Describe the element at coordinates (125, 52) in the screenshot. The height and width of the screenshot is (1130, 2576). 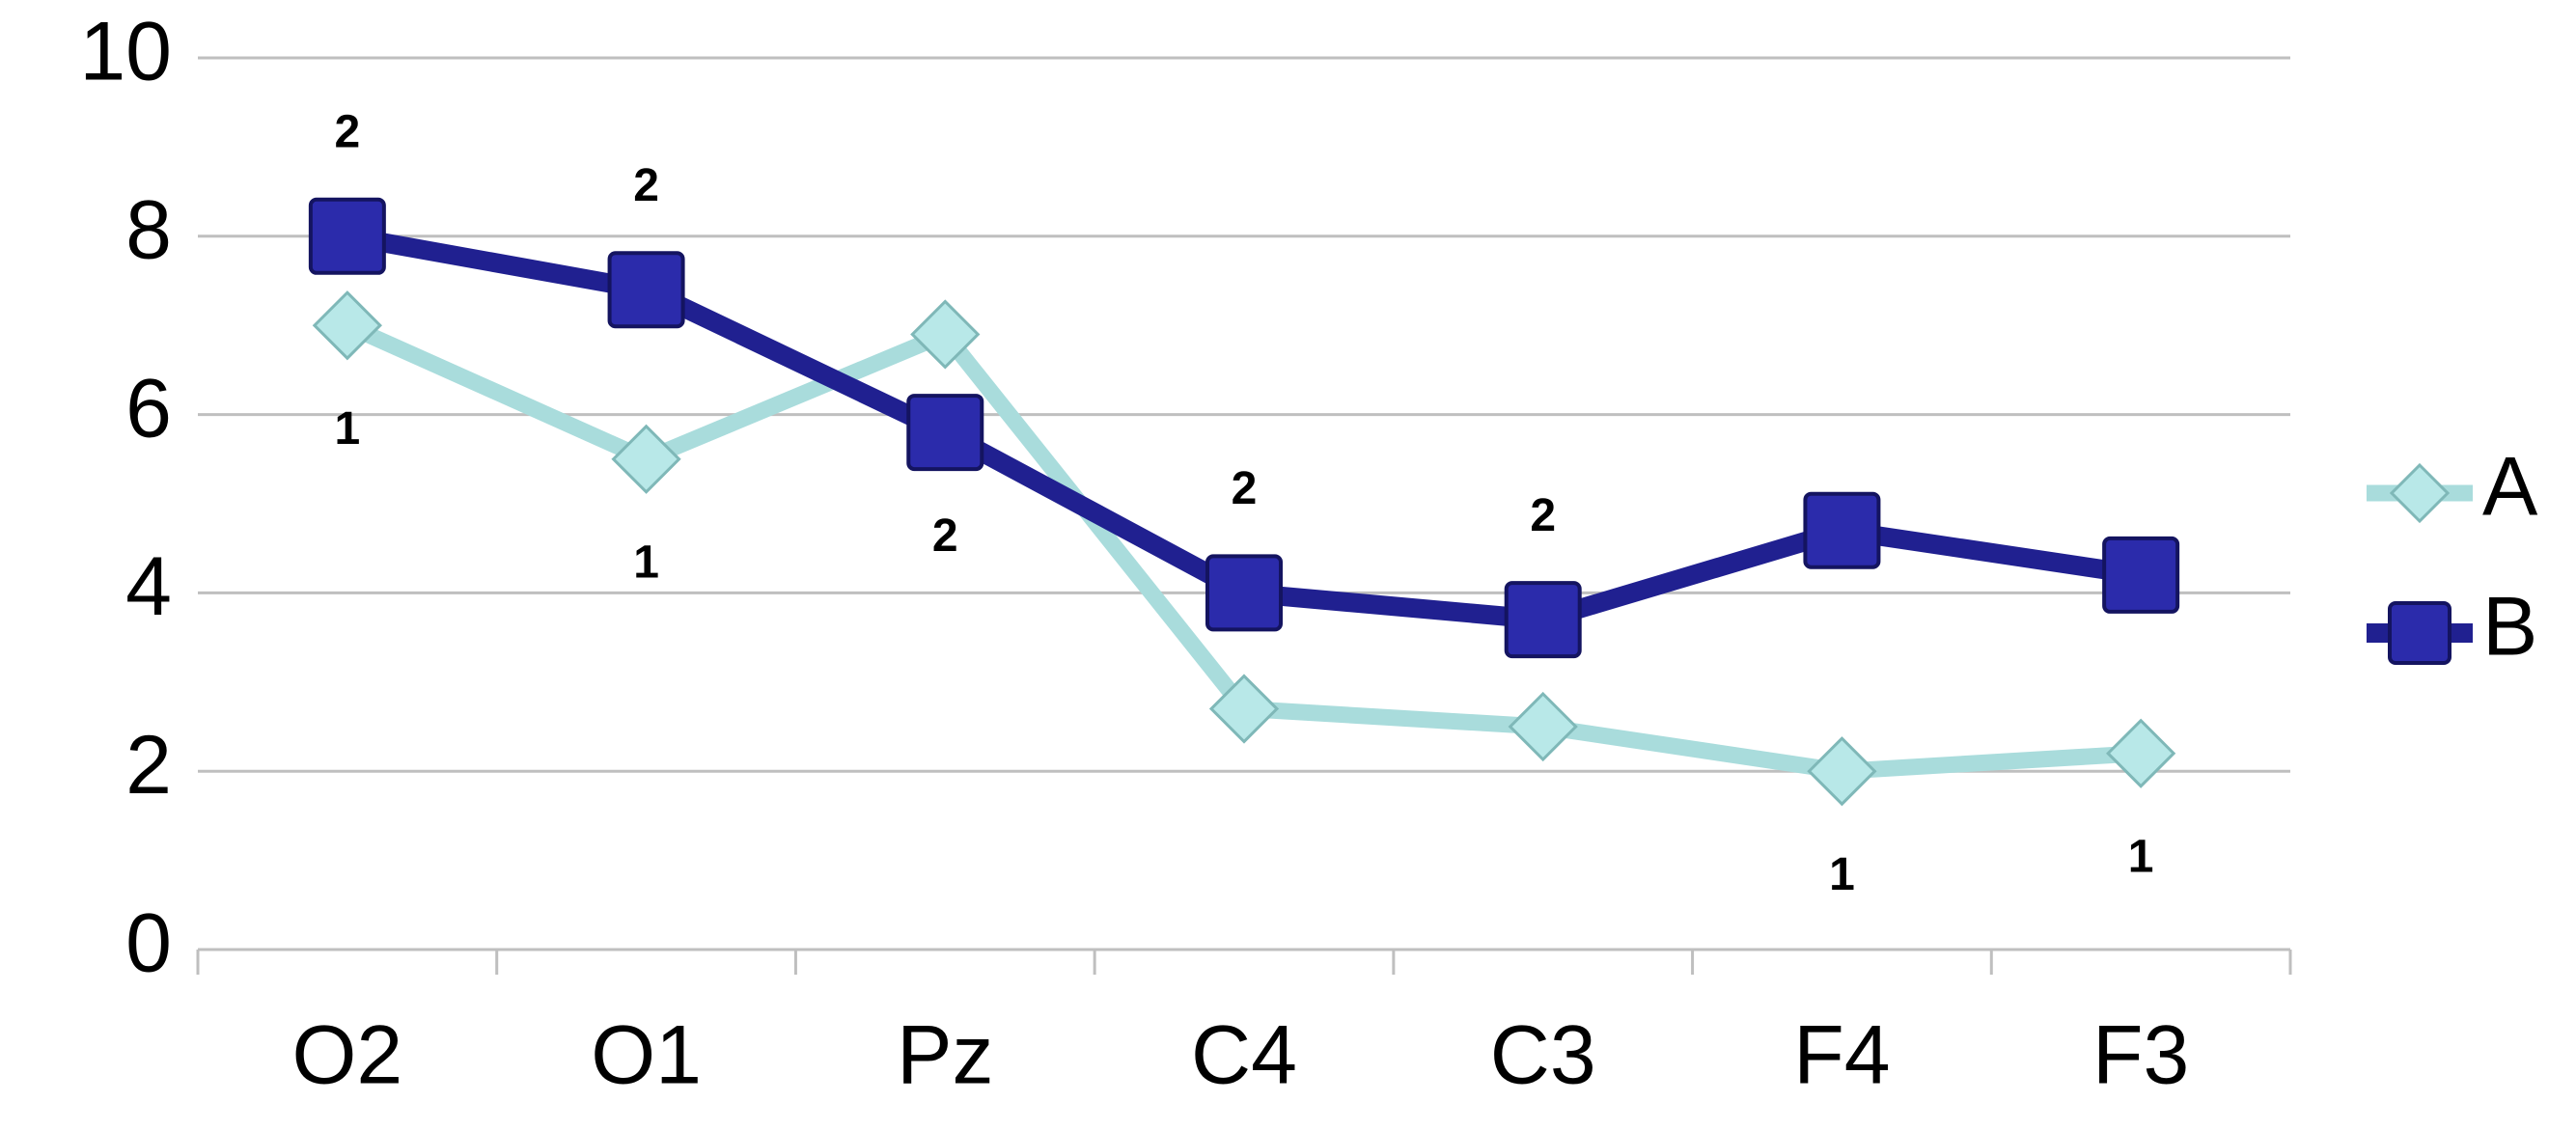
I see `y-tick-label: 10` at that location.